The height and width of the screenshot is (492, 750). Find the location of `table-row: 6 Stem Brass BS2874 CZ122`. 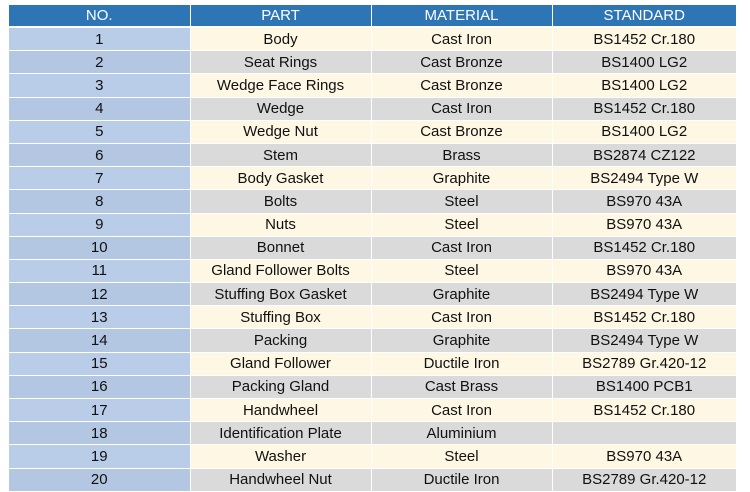

table-row: 6 Stem Brass BS2874 CZ122 is located at coordinates (372, 155).